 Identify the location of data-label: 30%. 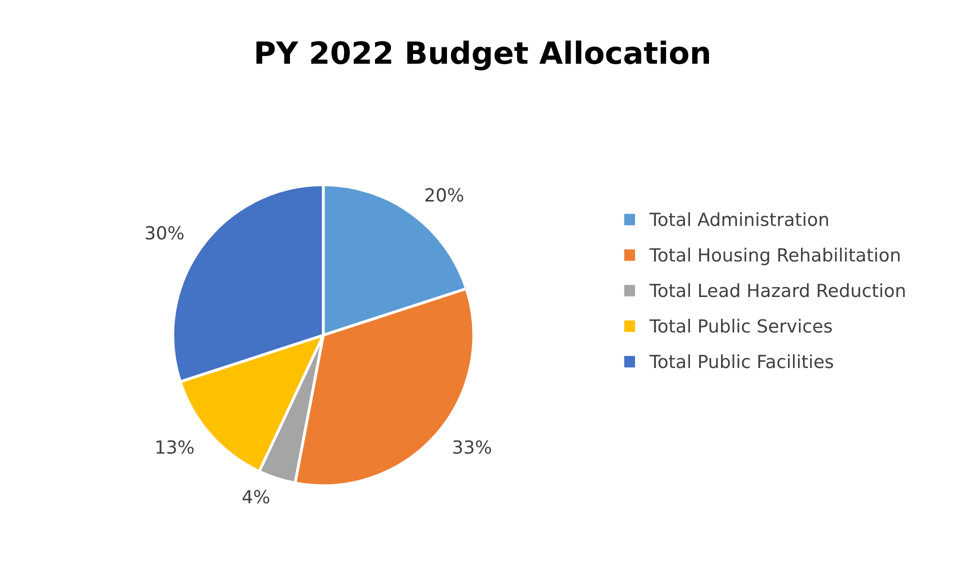
(165, 233).